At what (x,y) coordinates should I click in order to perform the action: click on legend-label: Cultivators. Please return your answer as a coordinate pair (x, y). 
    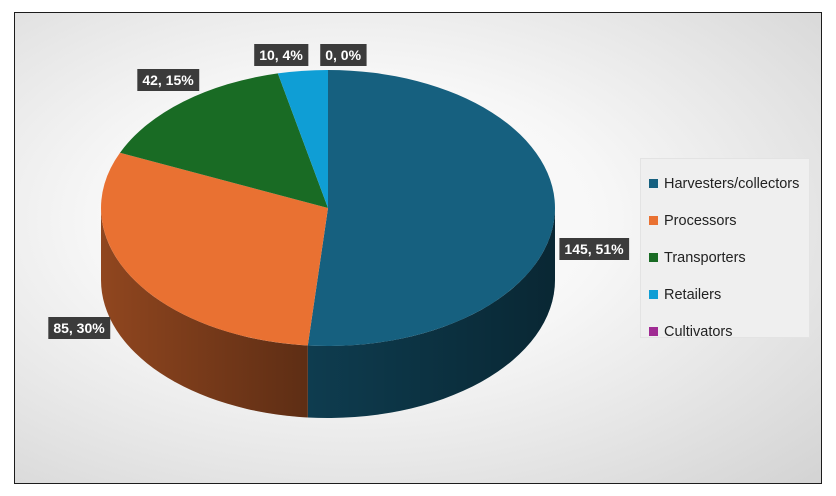
    Looking at the image, I should click on (698, 331).